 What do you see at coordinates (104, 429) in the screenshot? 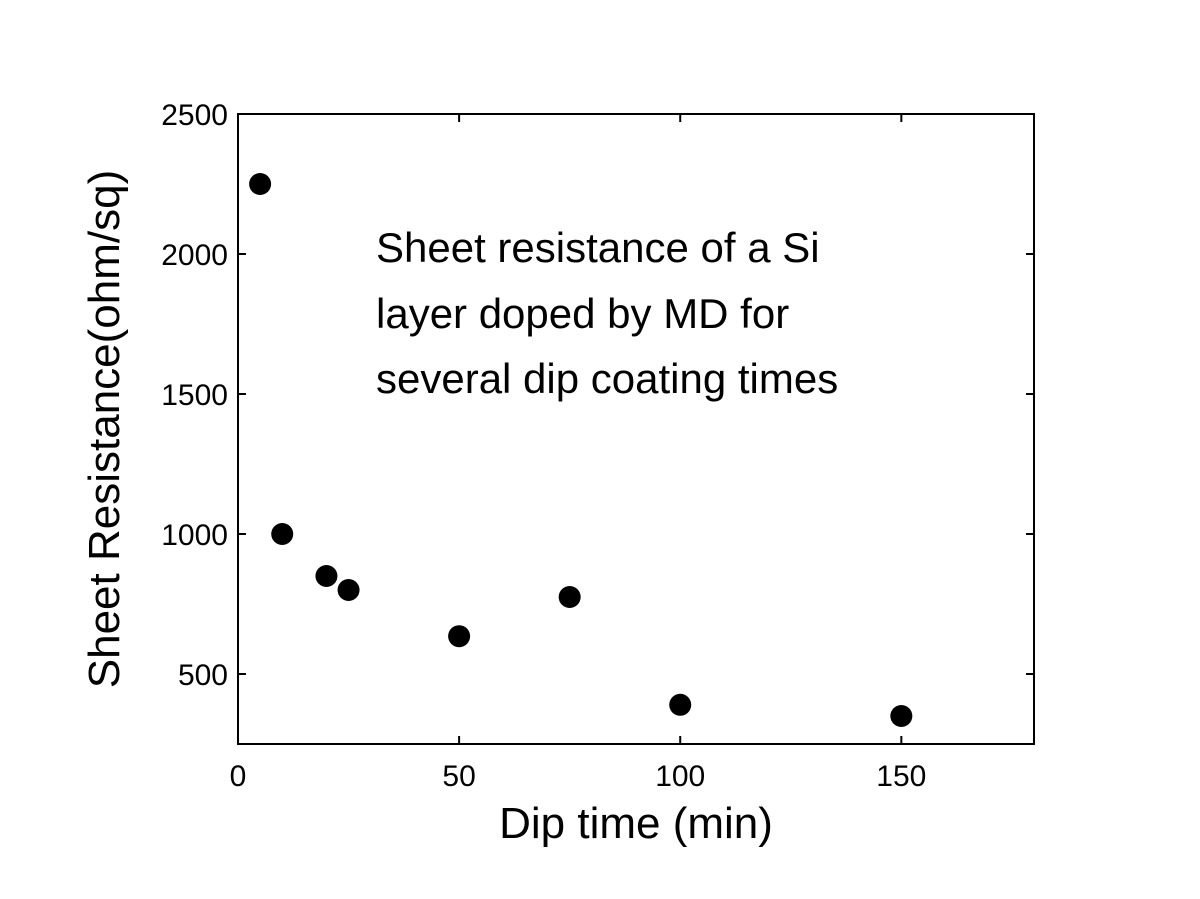
I see `y-axis-title: Sheet Resistance(ohm/sq)` at bounding box center [104, 429].